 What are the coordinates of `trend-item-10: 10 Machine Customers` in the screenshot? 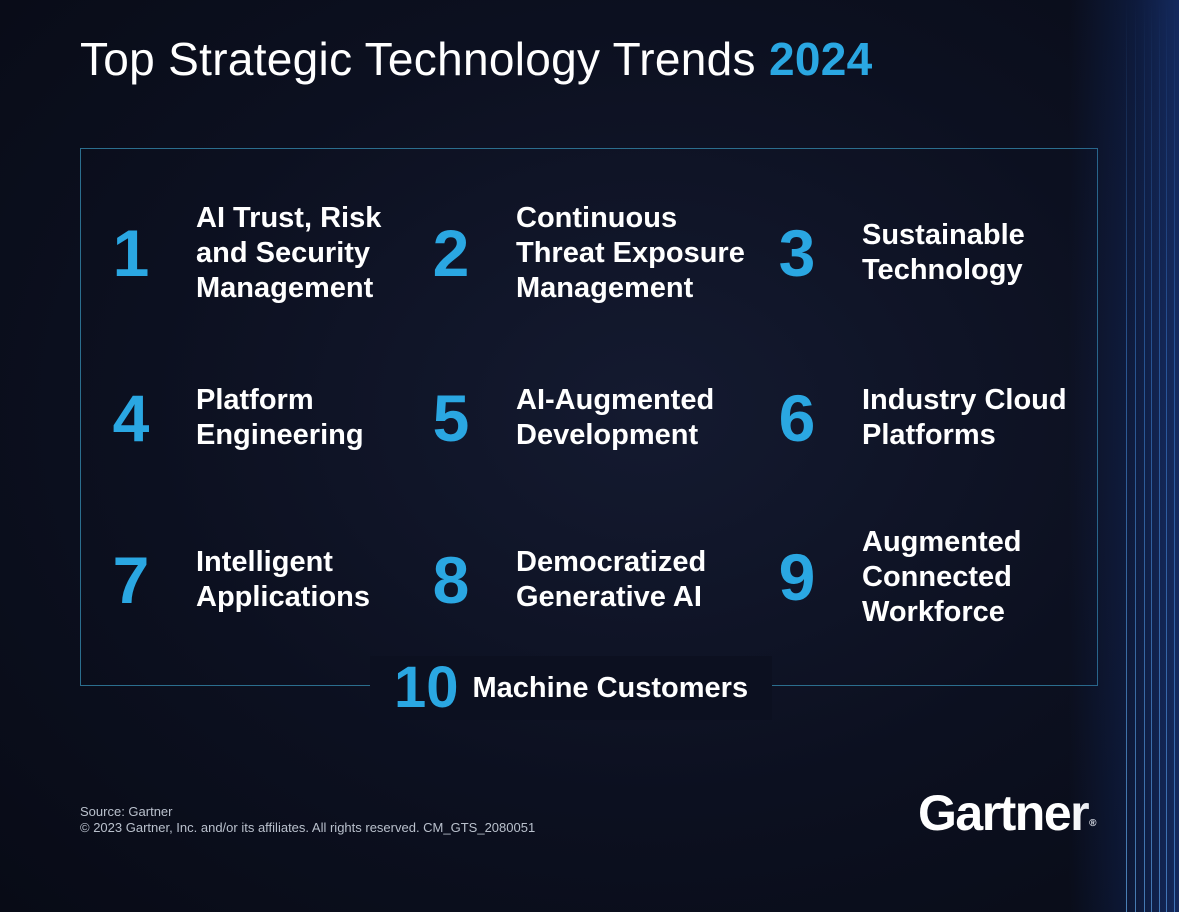 It's located at (571, 687).